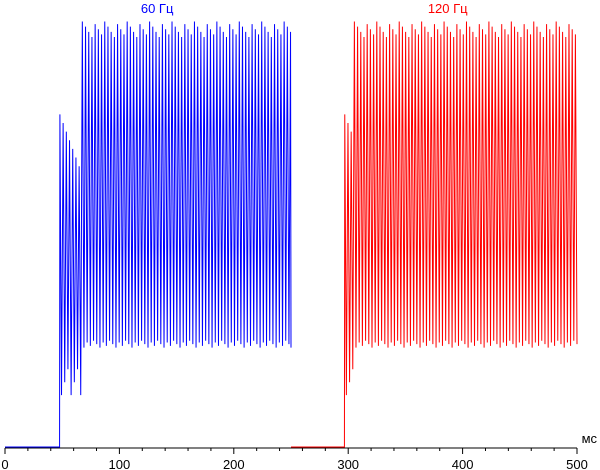  What do you see at coordinates (463, 463) in the screenshot?
I see `x-tick-label-400: 400` at bounding box center [463, 463].